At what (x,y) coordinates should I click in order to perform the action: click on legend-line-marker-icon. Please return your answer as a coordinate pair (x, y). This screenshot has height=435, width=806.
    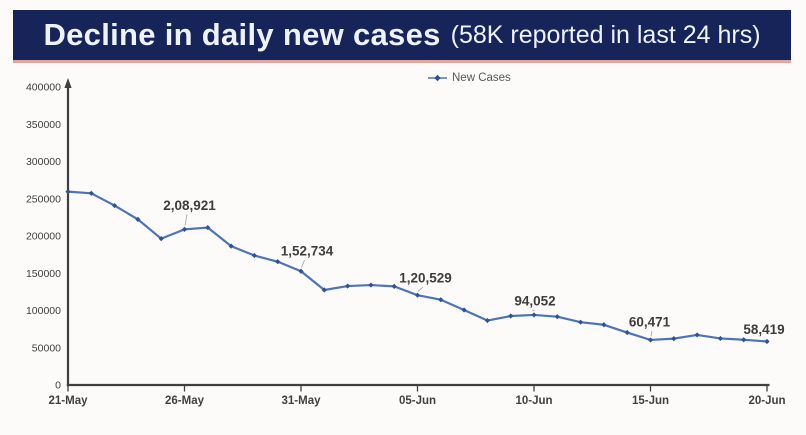
    Looking at the image, I should click on (437, 78).